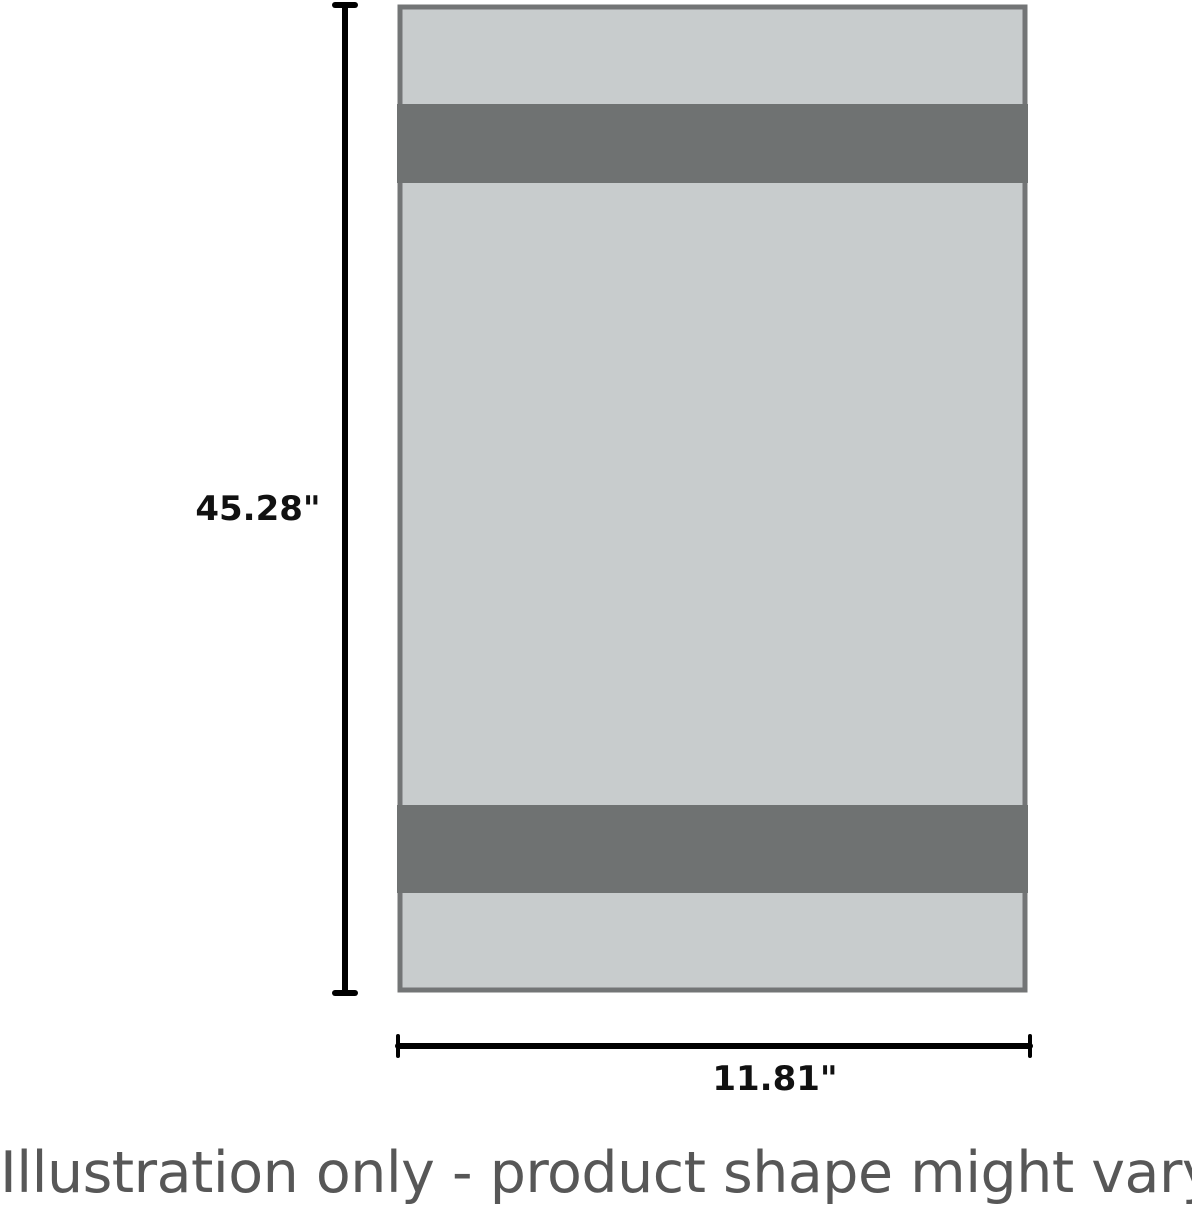 The image size is (1192, 1213). What do you see at coordinates (257, 509) in the screenshot?
I see `height-label: 45.28"` at bounding box center [257, 509].